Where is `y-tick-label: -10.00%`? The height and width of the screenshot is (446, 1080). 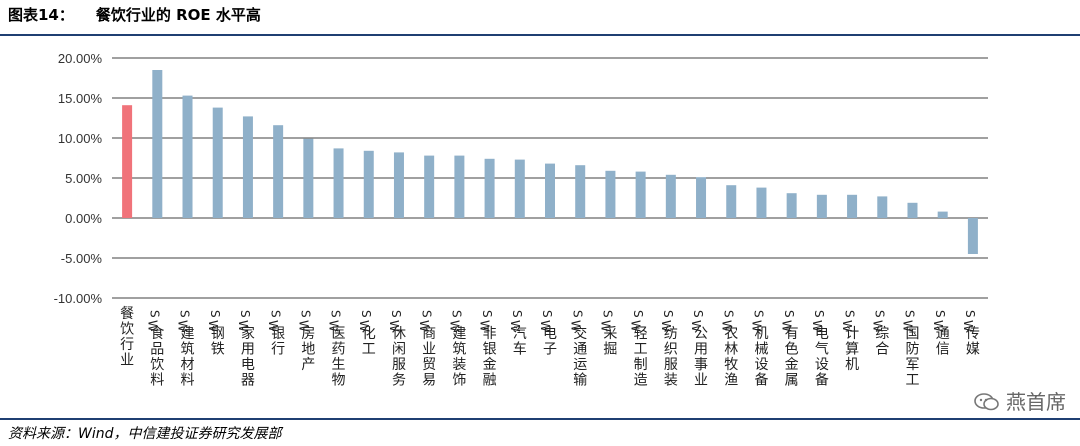 y-tick-label: -10.00% is located at coordinates (78, 298).